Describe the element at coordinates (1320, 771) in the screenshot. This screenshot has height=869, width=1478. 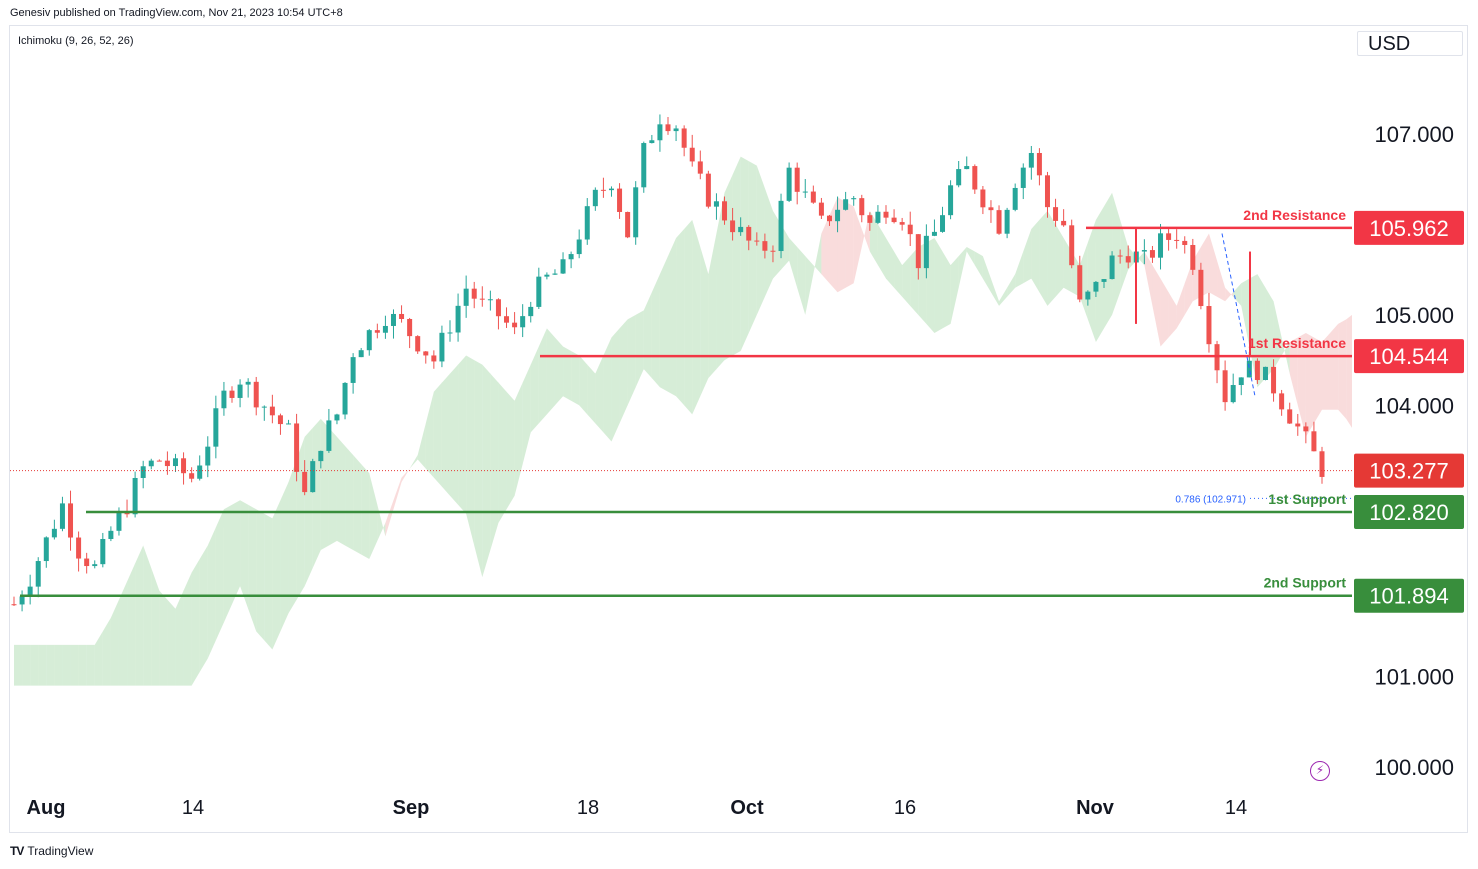
I see `lightning-icon: ⚡` at that location.